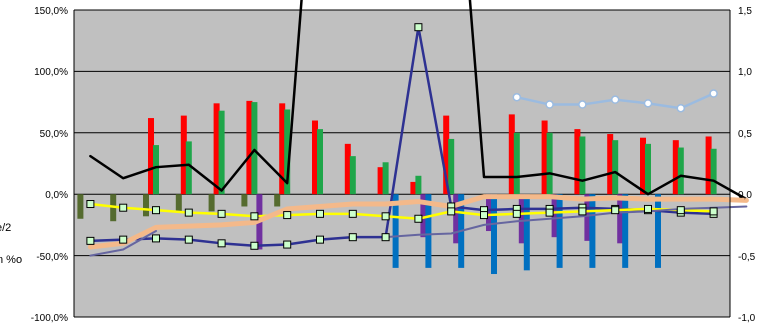 The image size is (781, 329). I want to click on left-tick-label: -100,0%, so click(49, 318).